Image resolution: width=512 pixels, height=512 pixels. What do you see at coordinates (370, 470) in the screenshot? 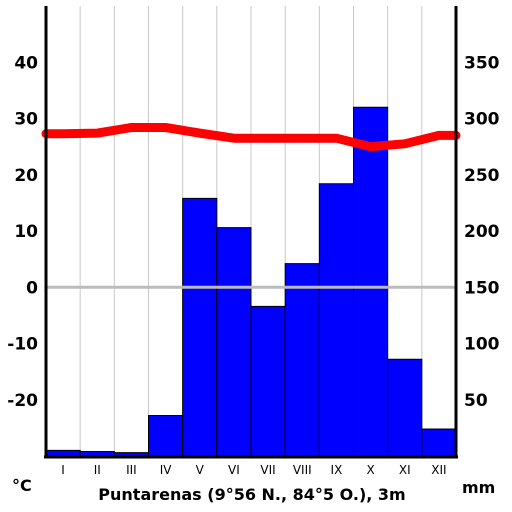
I see `month-label: X` at bounding box center [370, 470].